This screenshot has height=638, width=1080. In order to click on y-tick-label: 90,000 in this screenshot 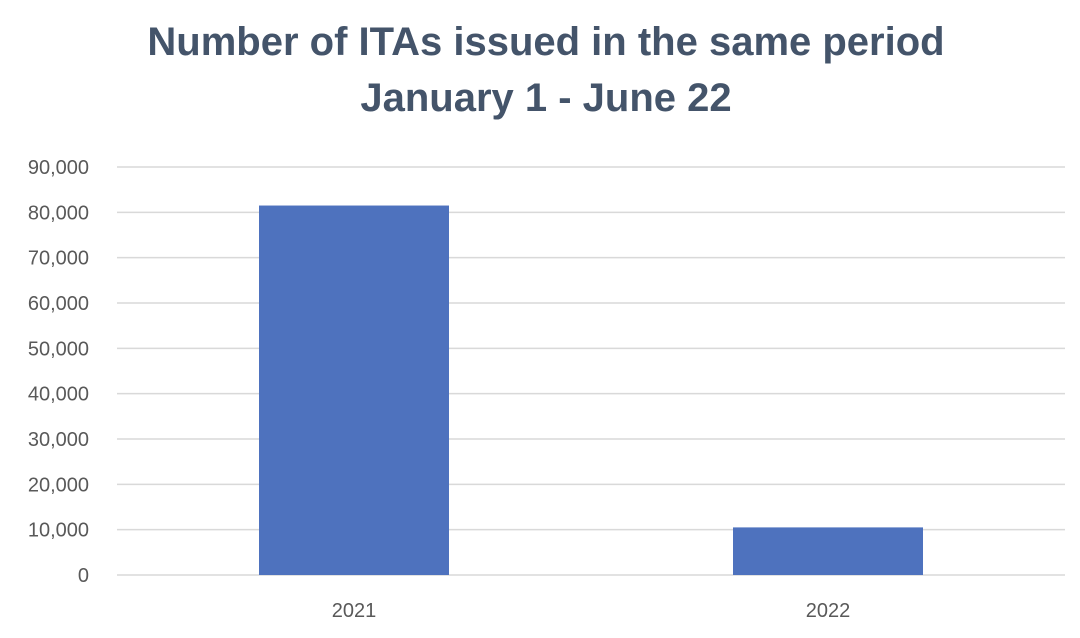, I will do `click(58, 168)`.